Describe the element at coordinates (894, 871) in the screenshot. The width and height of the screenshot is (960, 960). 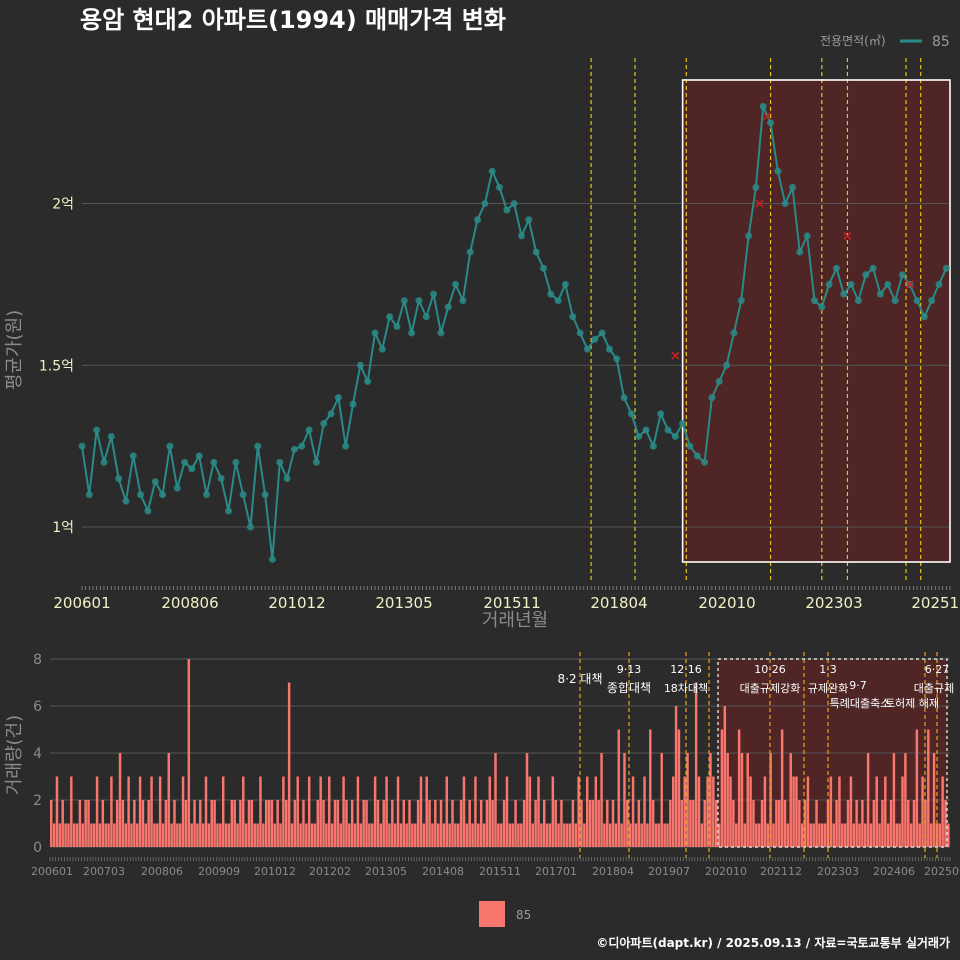
I see `x-tick-label-bottom: 202406` at that location.